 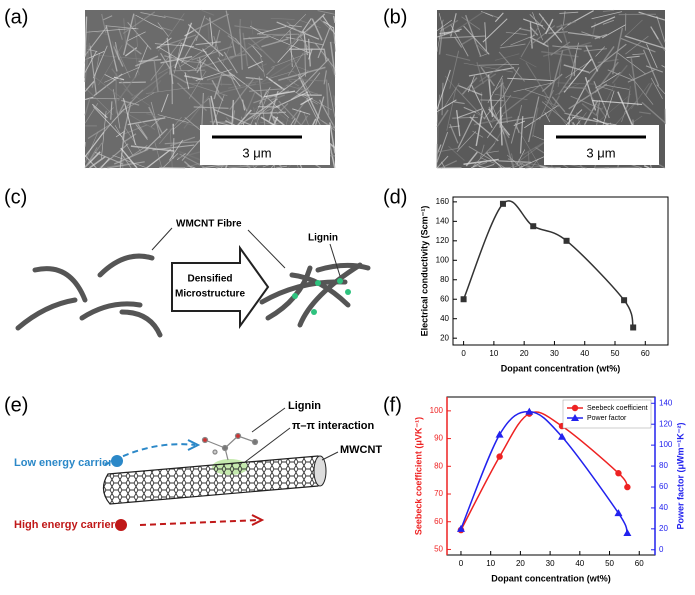 I want to click on carrier, so click(x=117, y=461).